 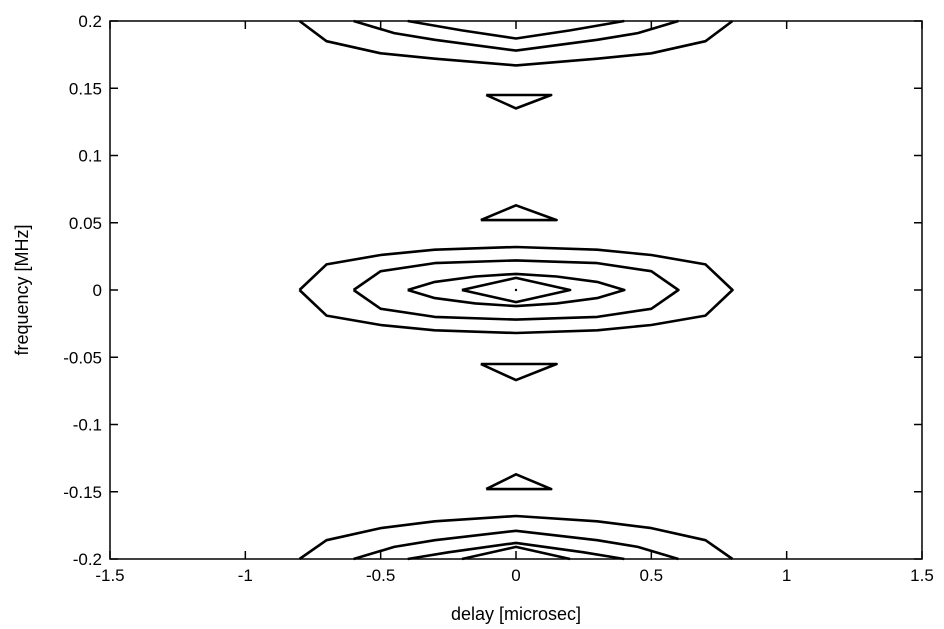 I want to click on y-tick-label: 0.1, so click(x=90, y=156).